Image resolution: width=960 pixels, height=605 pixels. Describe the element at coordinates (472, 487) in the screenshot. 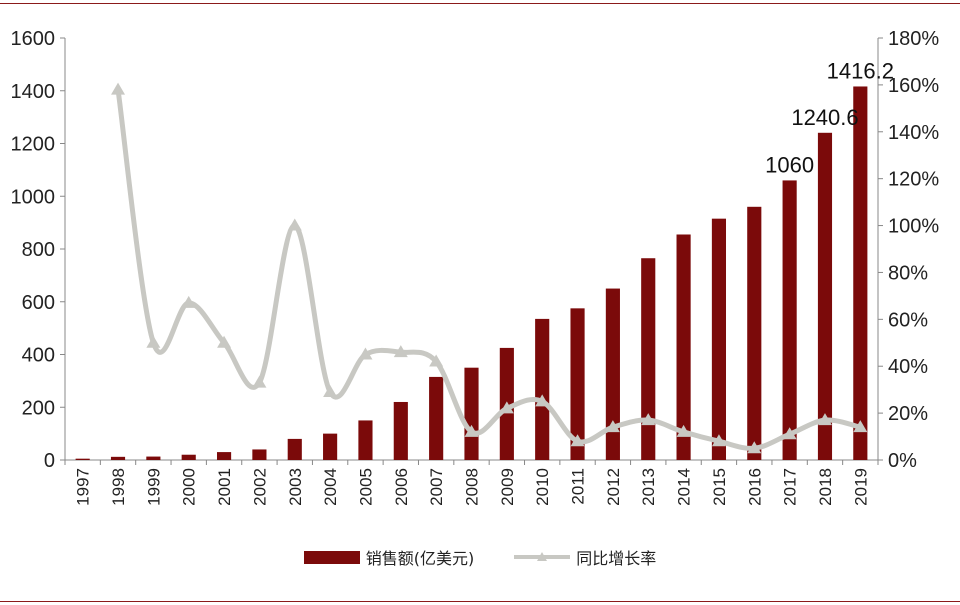

I see `x-tick-label: 2008` at that location.